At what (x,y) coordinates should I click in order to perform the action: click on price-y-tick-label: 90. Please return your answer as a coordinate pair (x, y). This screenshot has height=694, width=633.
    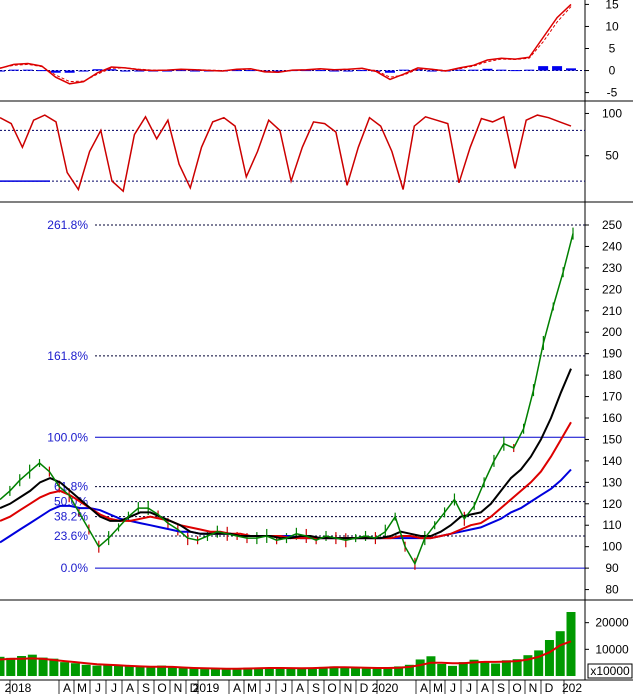
    Looking at the image, I should click on (612, 568).